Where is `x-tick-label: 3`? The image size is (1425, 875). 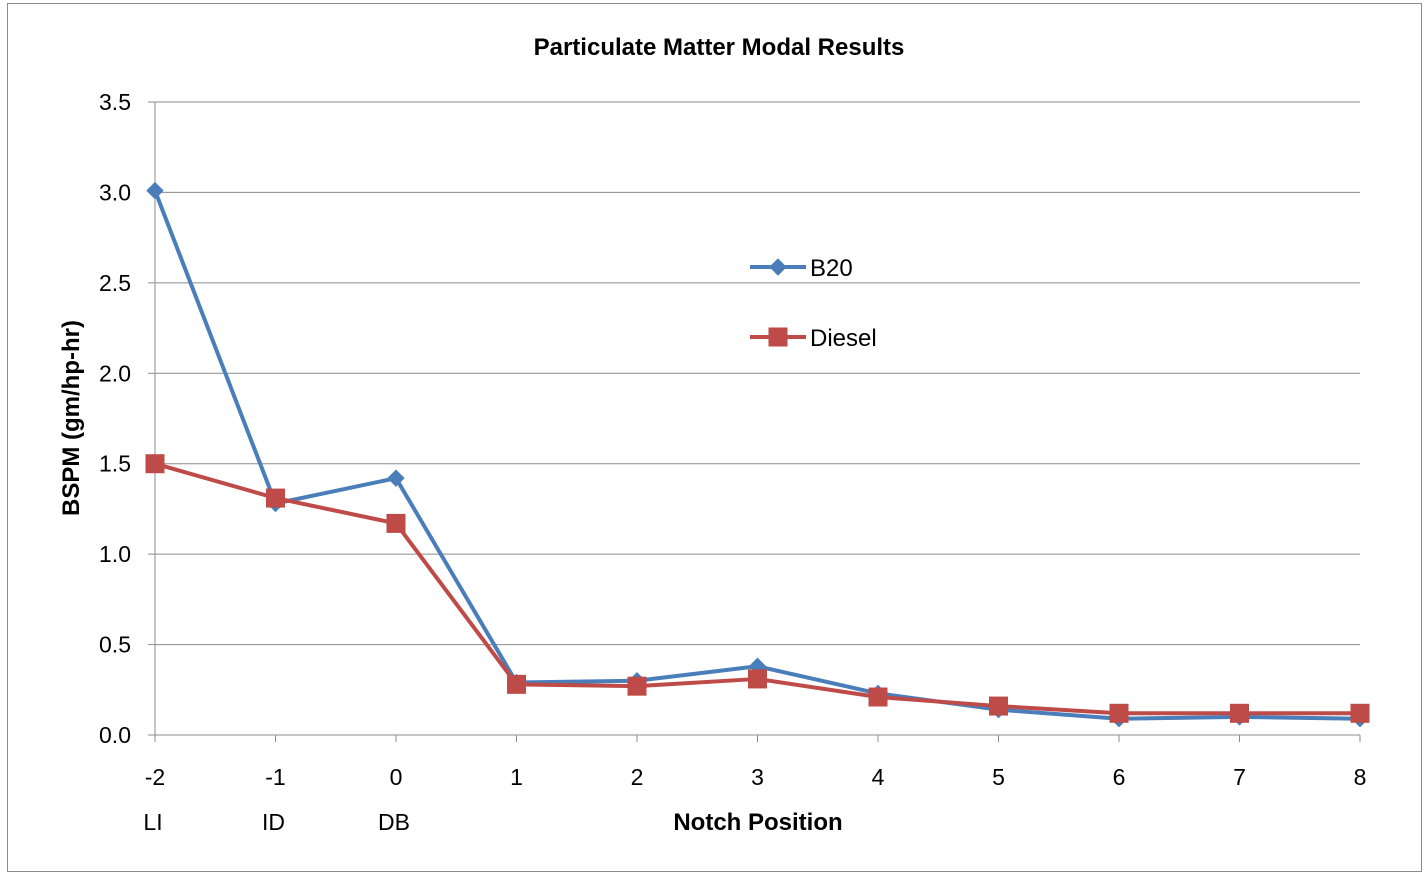 x-tick-label: 3 is located at coordinates (757, 777).